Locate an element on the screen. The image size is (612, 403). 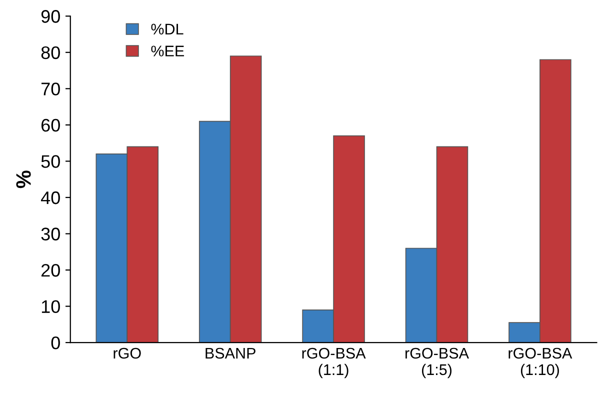
y-tick-label: 40 is located at coordinates (50, 197).